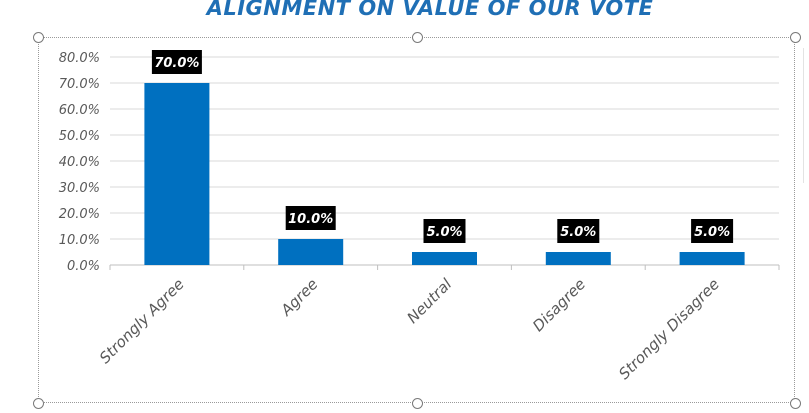  I want to click on y-tick-label: 20.0%, so click(79, 214).